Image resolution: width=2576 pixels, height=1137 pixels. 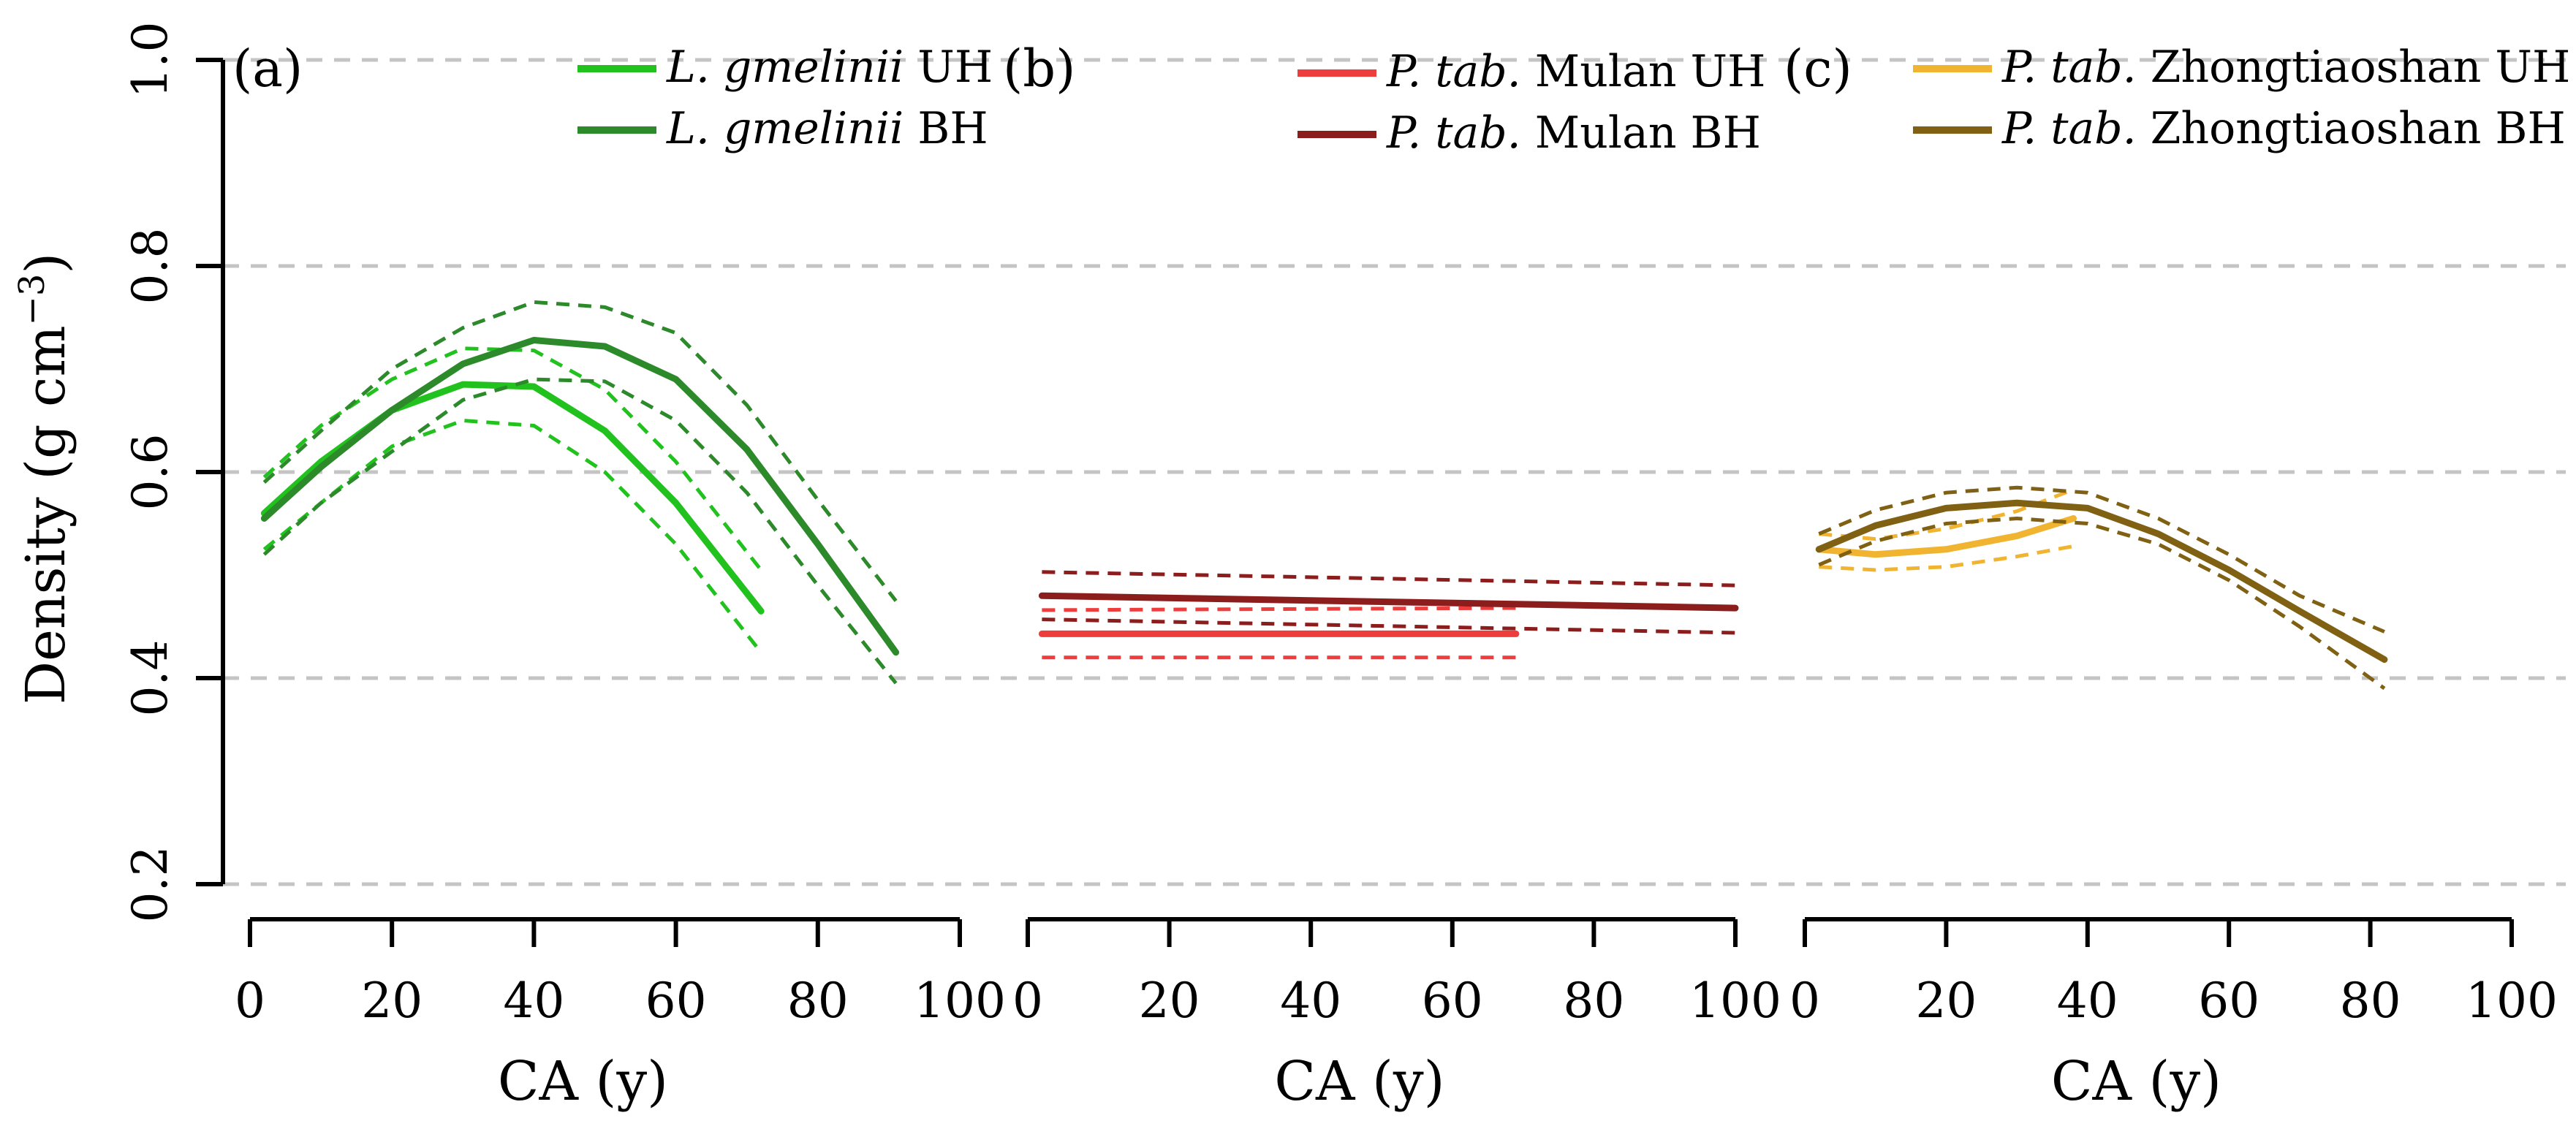 What do you see at coordinates (32, 300) in the screenshot?
I see `y-axis-title-exponent: −3` at bounding box center [32, 300].